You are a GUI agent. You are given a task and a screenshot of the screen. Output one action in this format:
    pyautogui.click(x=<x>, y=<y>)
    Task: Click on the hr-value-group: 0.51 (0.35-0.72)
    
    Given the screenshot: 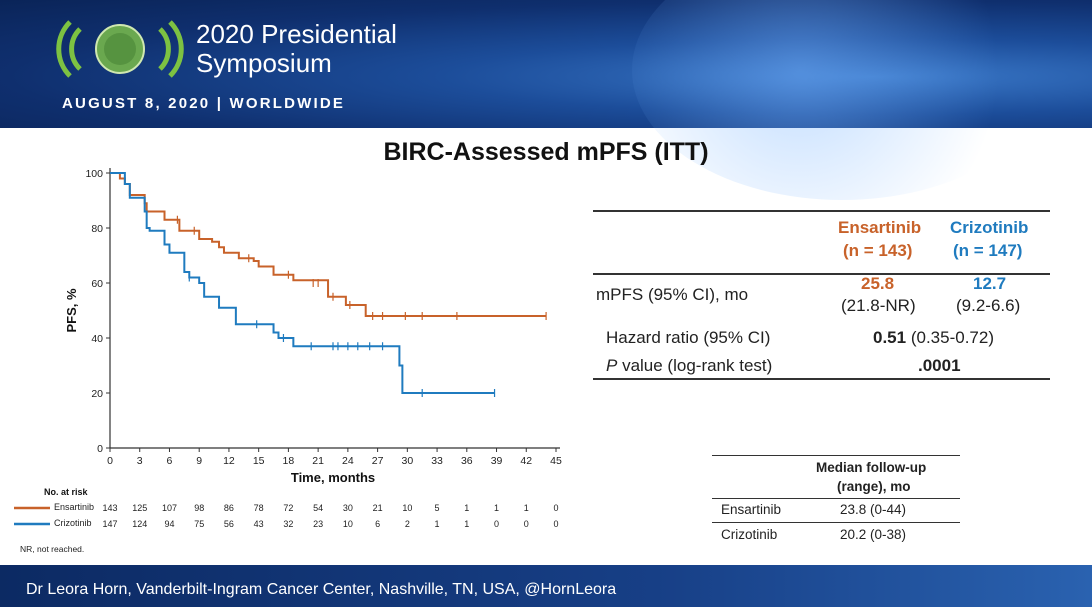 What is the action you would take?
    pyautogui.click(x=933, y=338)
    